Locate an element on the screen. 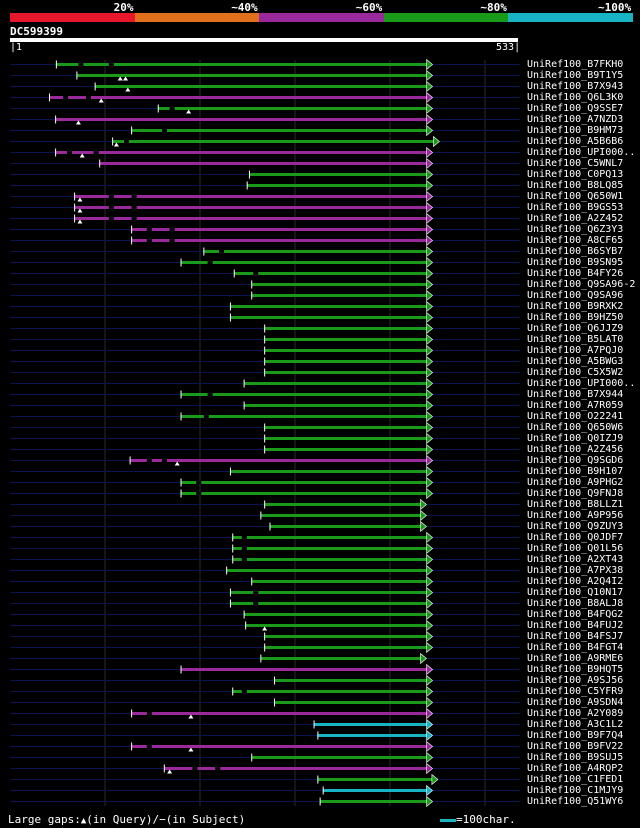 The height and width of the screenshot is (828, 640). hit-link: UniRef100_B9FV22 is located at coordinates (575, 746).